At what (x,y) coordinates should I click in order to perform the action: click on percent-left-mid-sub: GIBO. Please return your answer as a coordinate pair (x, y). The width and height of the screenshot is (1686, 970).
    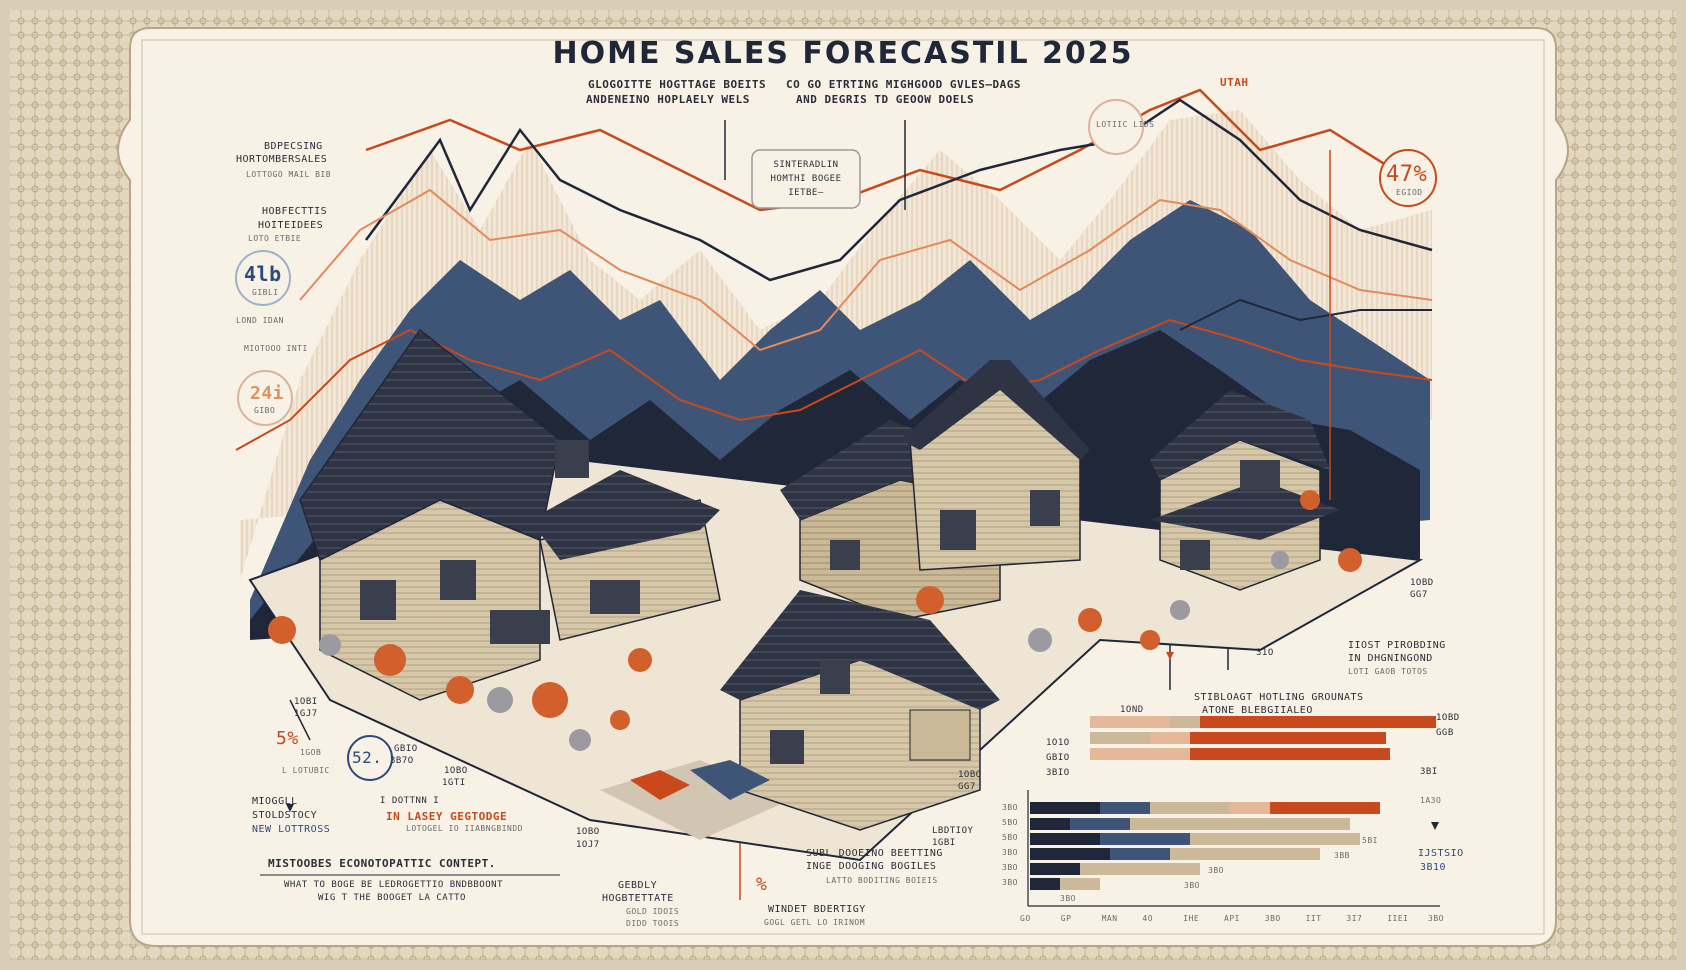
    Looking at the image, I should click on (265, 410).